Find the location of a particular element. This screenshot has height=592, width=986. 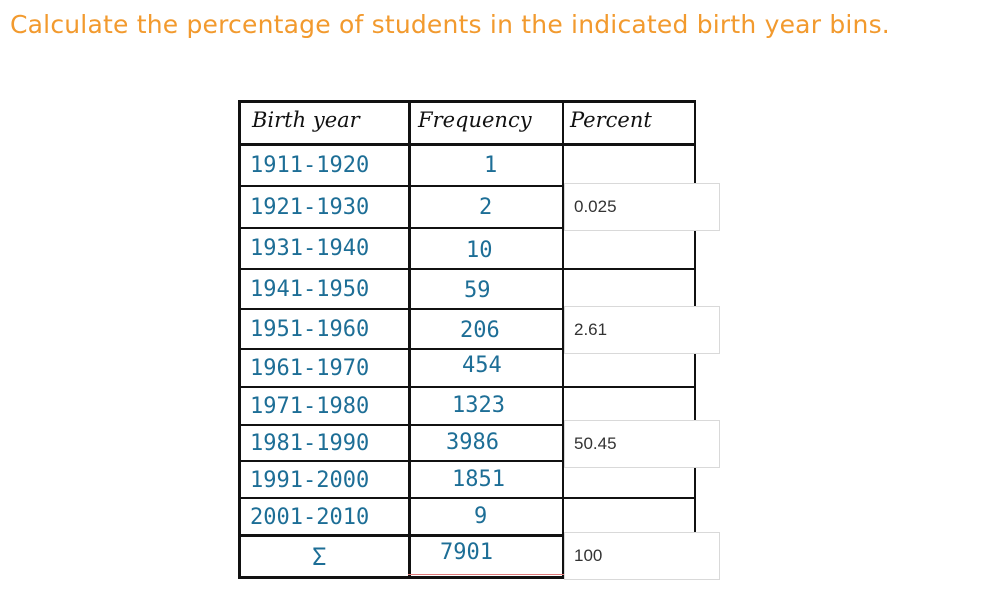

header-percent: Percent is located at coordinates (611, 120).